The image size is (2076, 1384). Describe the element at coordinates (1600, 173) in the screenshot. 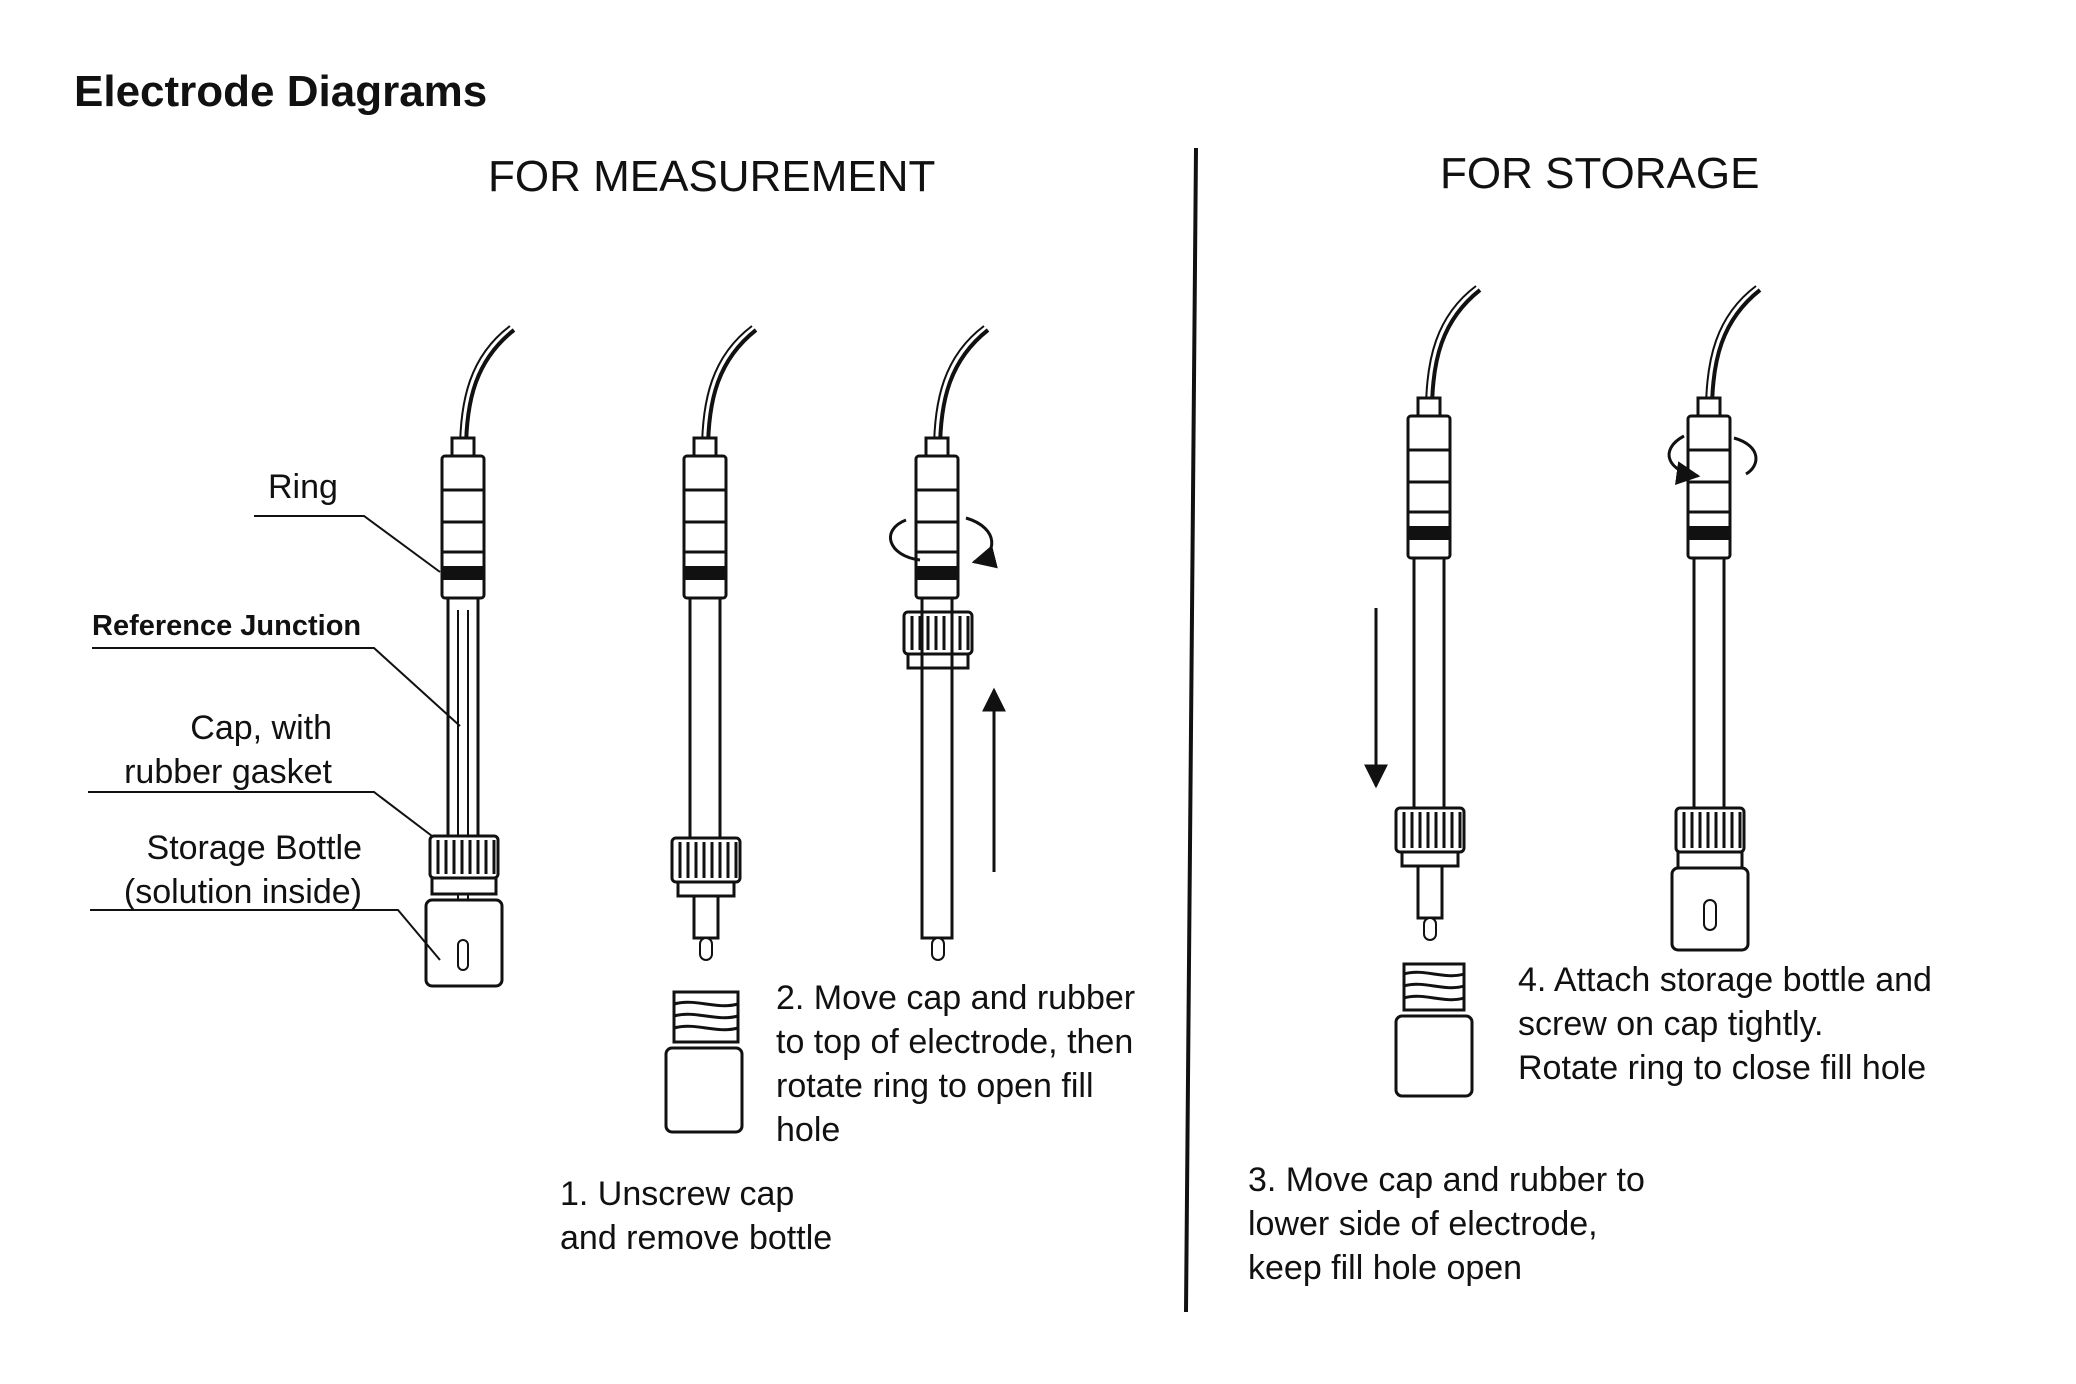

I see `section-heading-storage: FOR STORAGE` at that location.